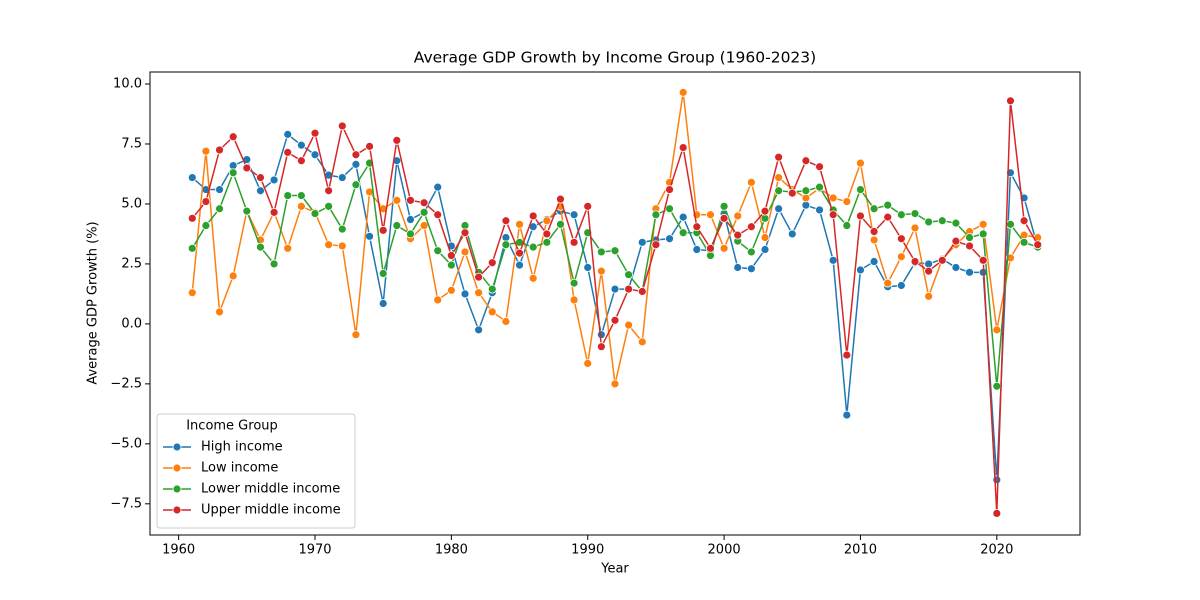  Describe the element at coordinates (724, 550) in the screenshot. I see `x-tick-label: 2000` at that location.